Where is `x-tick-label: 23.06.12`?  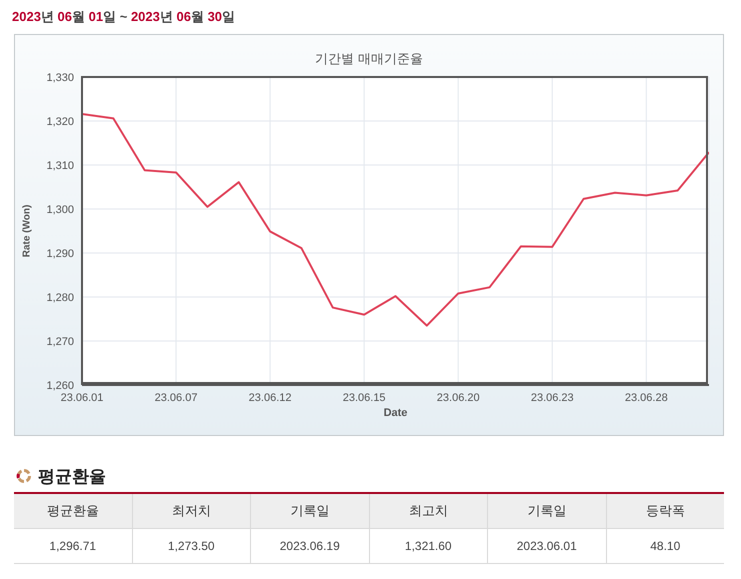 x-tick-label: 23.06.12 is located at coordinates (270, 398).